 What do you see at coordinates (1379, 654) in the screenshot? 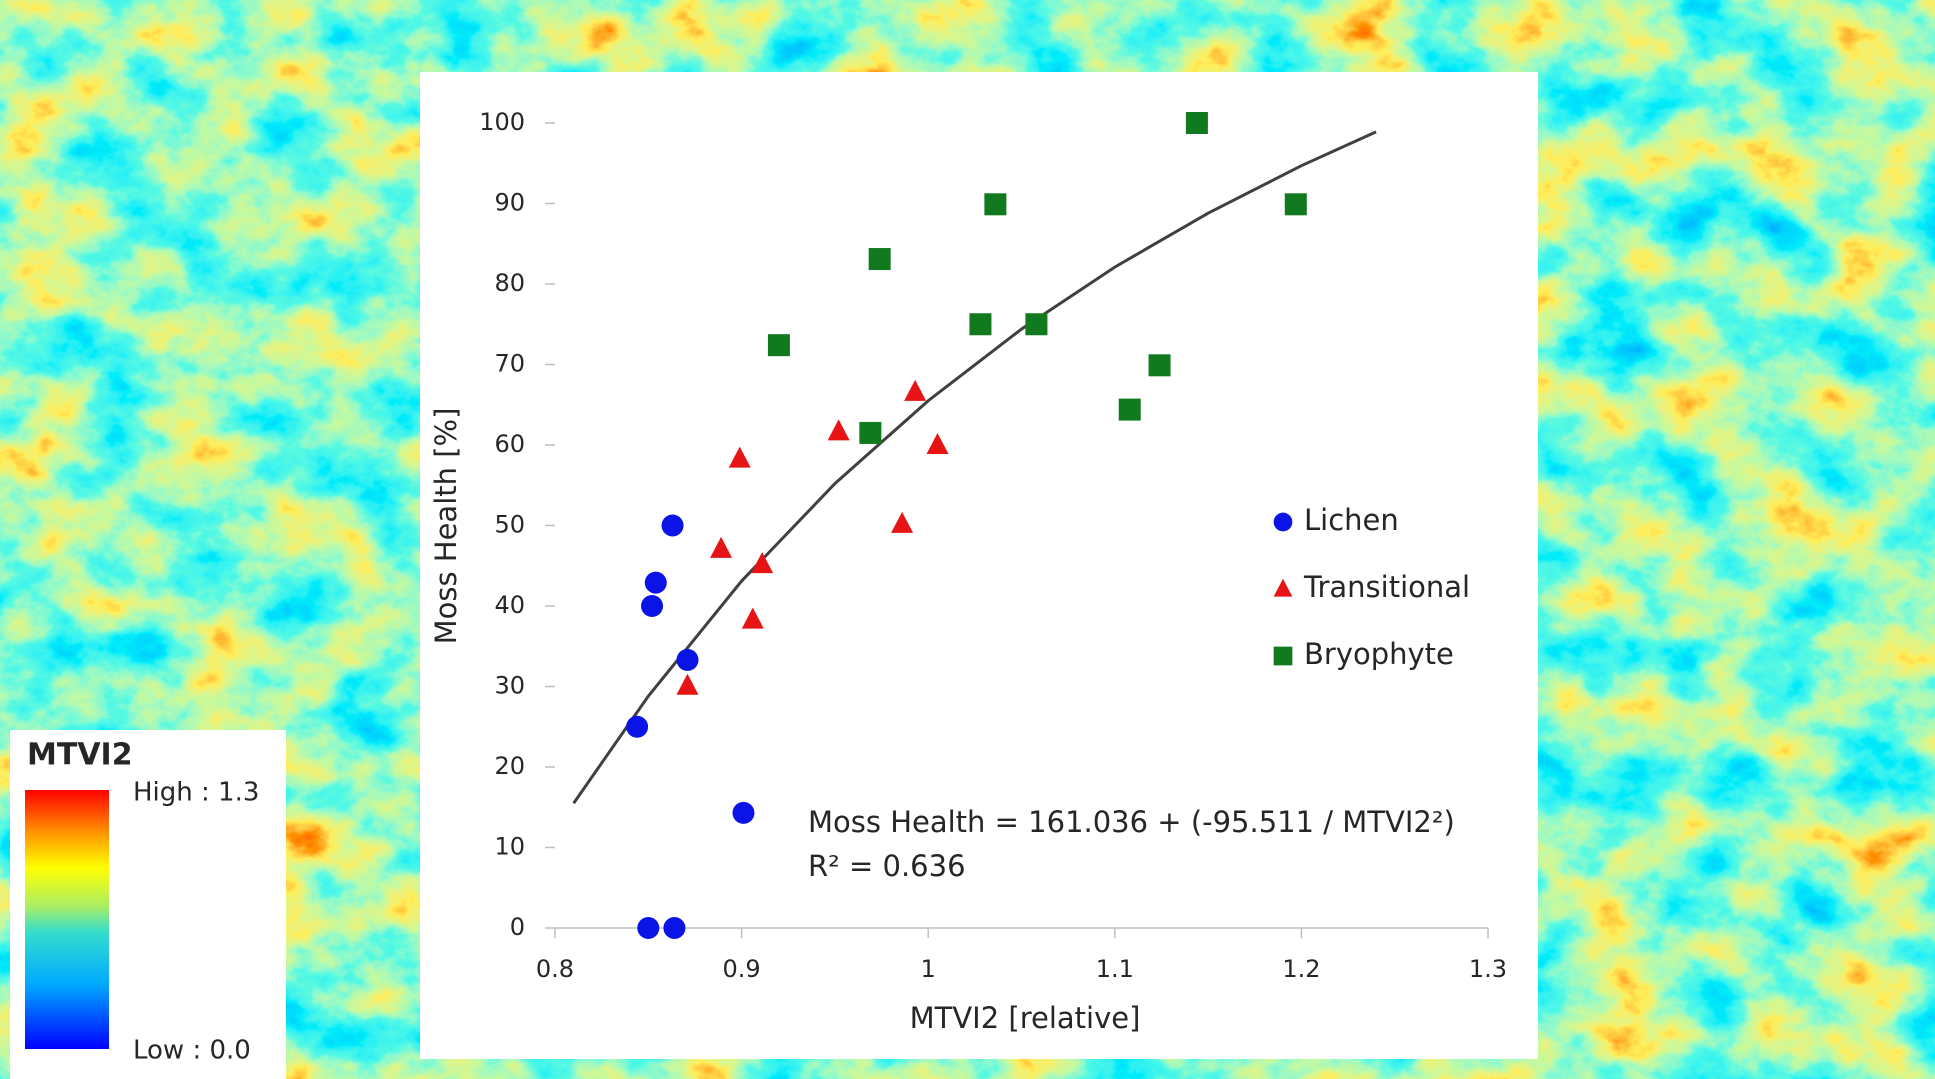
I see `legend-label: Bryophyte` at bounding box center [1379, 654].